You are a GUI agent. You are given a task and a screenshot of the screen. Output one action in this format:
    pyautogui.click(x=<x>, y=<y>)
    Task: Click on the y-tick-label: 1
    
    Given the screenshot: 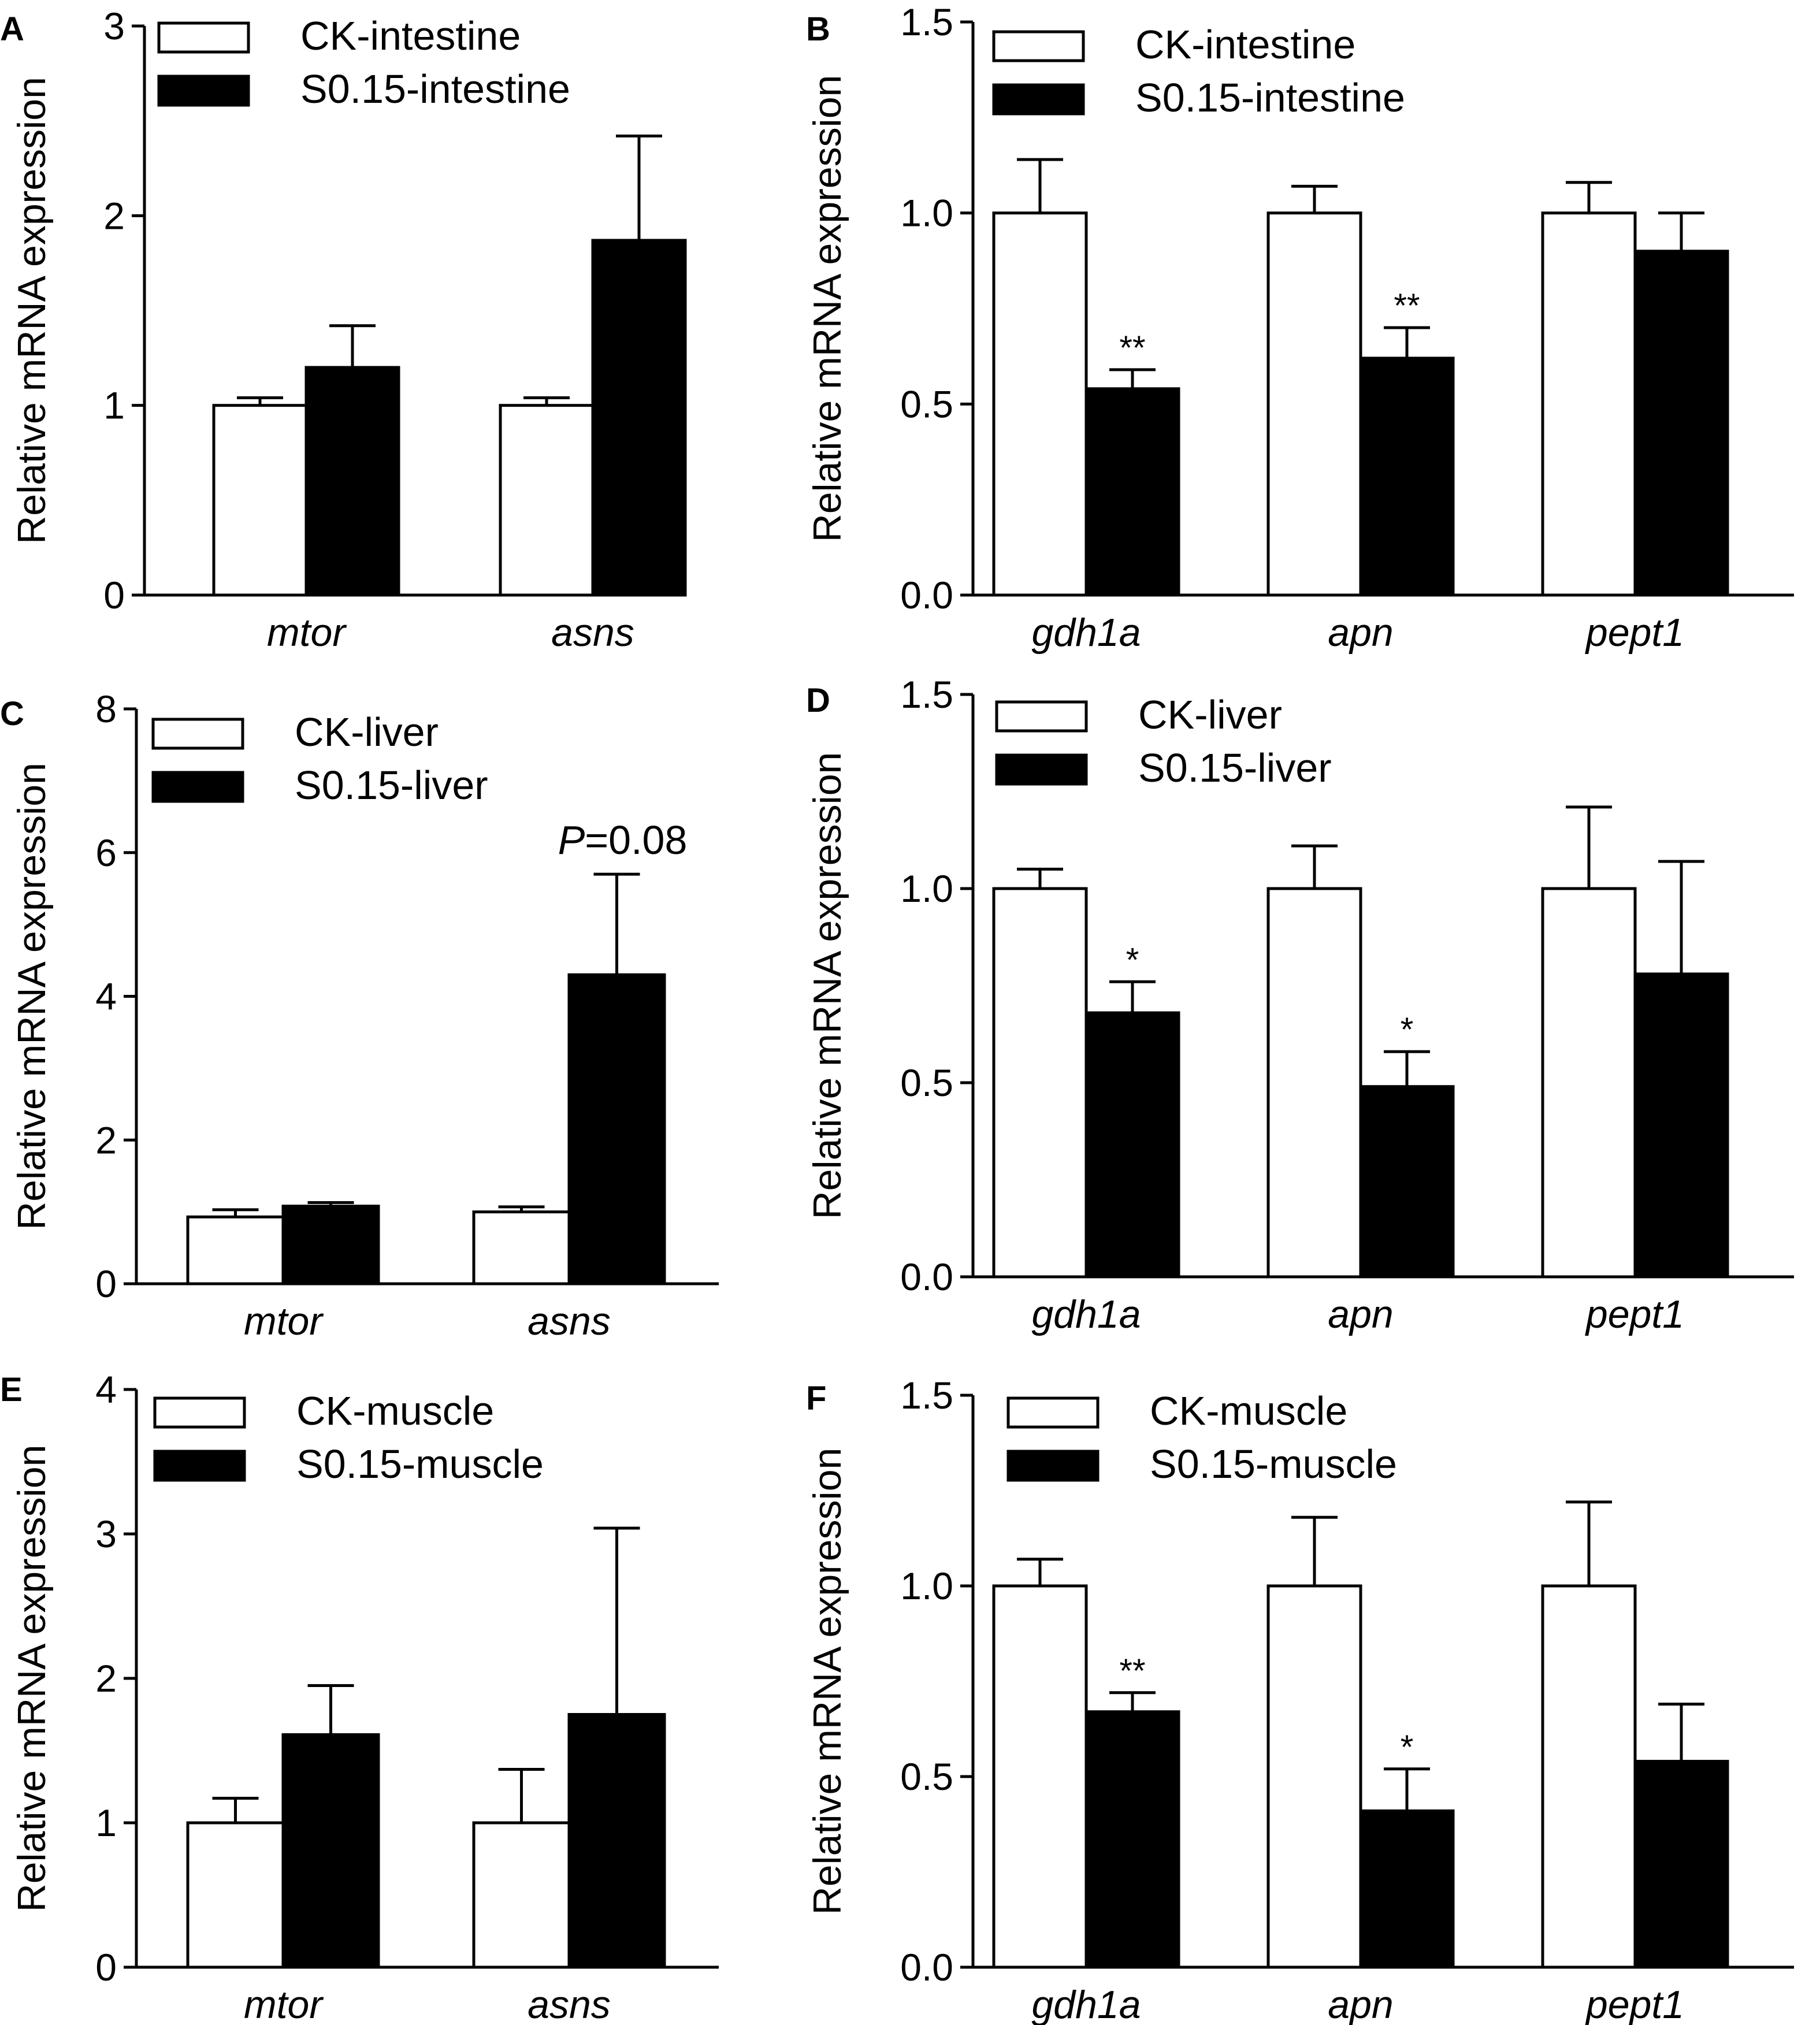 What is the action you would take?
    pyautogui.click(x=106, y=1822)
    